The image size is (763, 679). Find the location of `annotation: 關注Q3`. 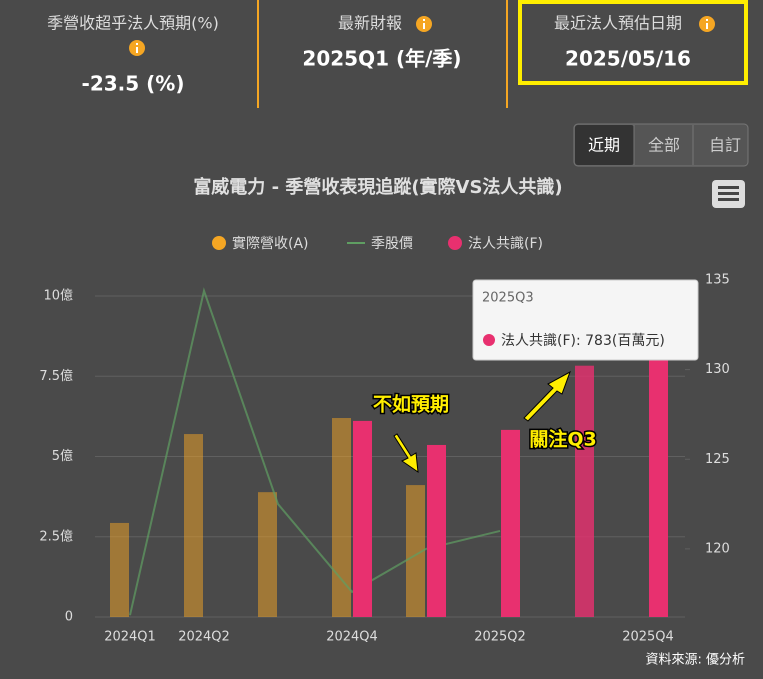

annotation: 關注Q3 is located at coordinates (562, 439).